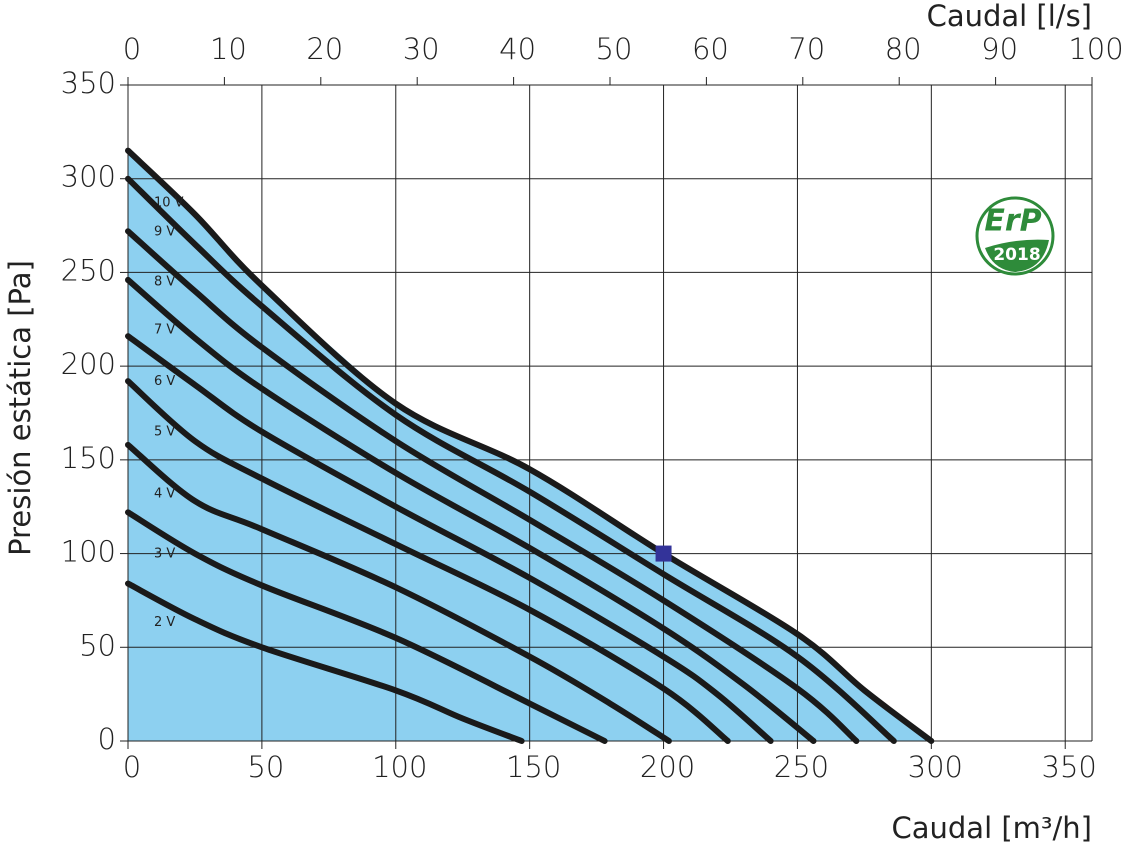  Describe the element at coordinates (88, 458) in the screenshot. I see `y-tick-label: 150` at that location.